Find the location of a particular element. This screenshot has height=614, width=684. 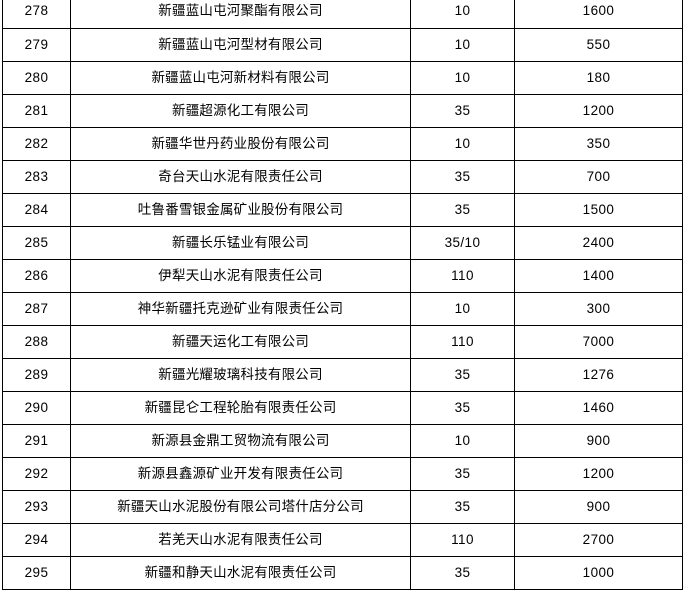

cell-capacity-value: 1600 is located at coordinates (598, 14).